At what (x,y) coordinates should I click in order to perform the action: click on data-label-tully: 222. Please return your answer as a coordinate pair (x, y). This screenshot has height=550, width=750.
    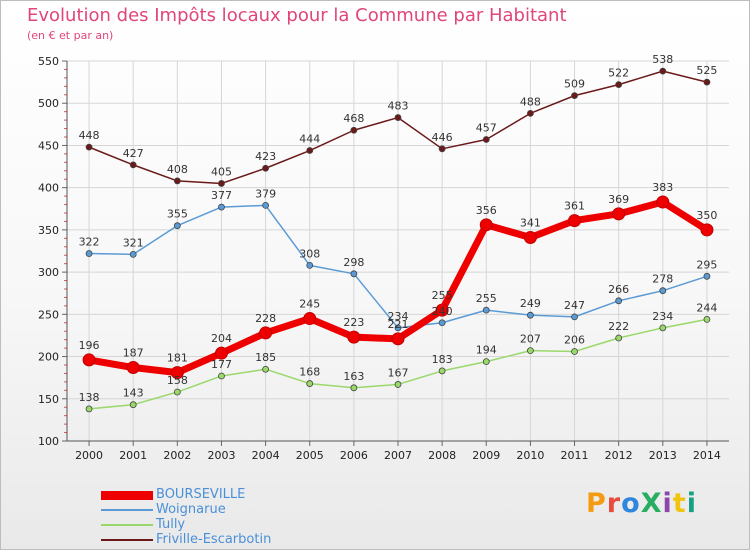
    Looking at the image, I should click on (618, 326).